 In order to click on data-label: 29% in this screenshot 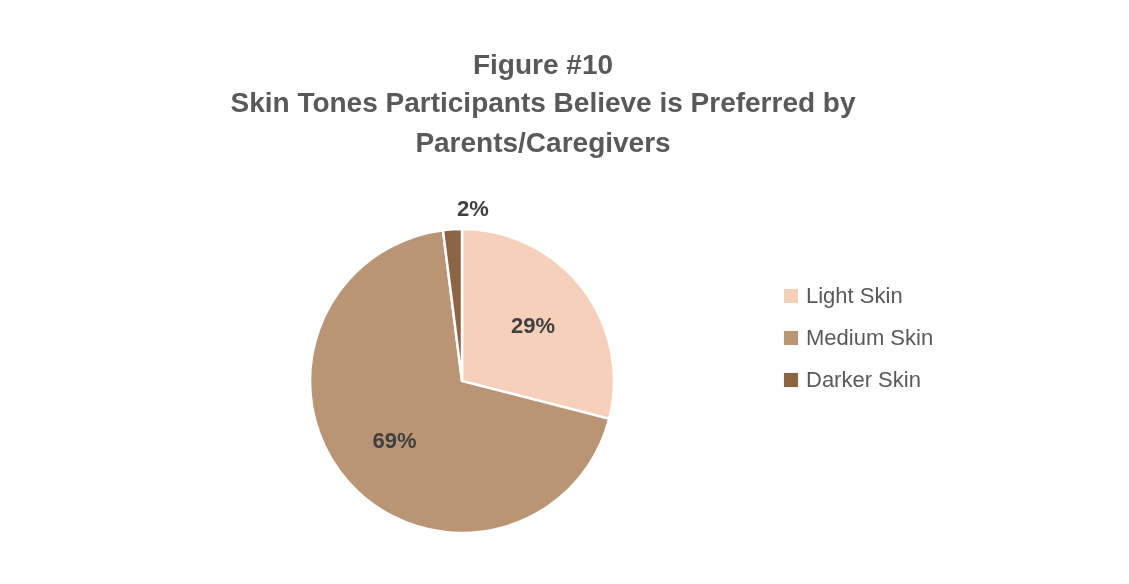, I will do `click(533, 325)`.